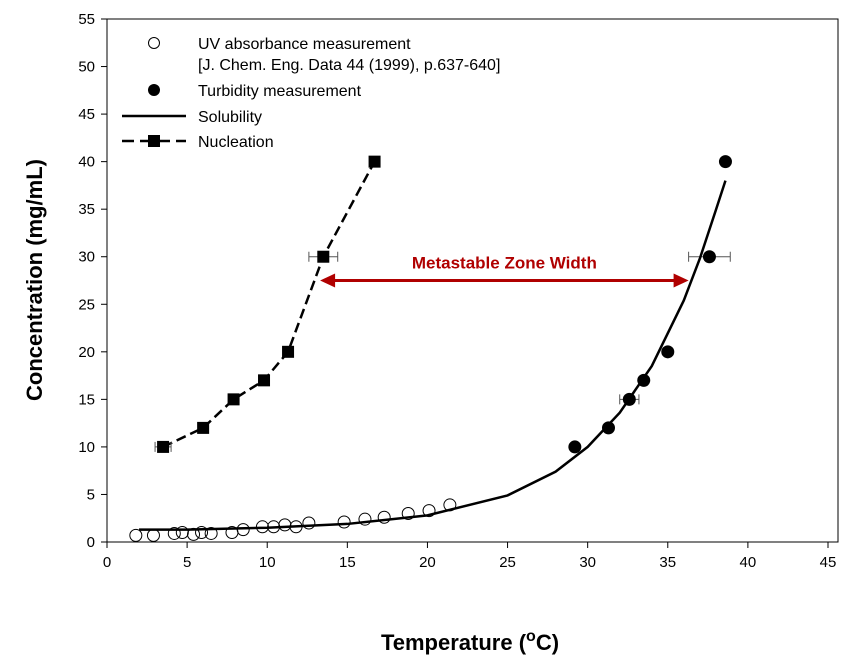  What do you see at coordinates (34, 280) in the screenshot?
I see `y-axis-label: Concentration (mg/mL)` at bounding box center [34, 280].